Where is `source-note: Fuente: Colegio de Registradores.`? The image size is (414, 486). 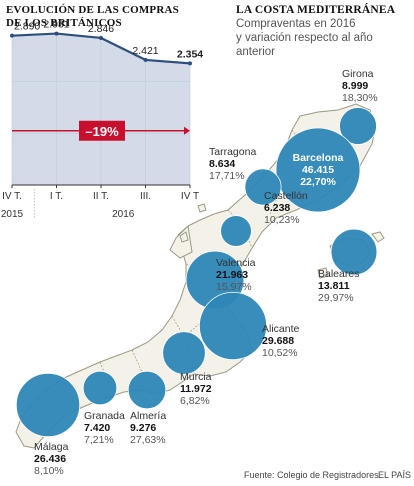
source-note: Fuente: Colegio de Registradores. is located at coordinates (313, 475).